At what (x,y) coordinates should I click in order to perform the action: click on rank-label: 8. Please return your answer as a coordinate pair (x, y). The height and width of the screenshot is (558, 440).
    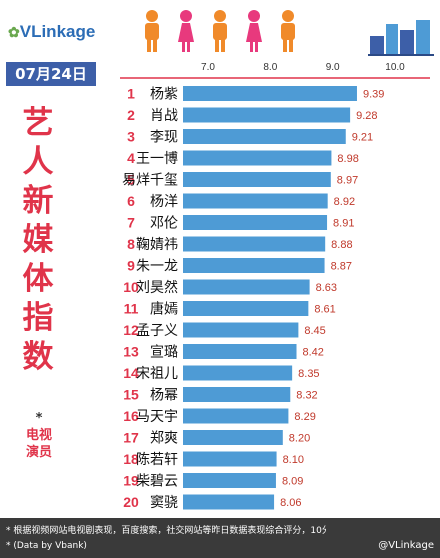
    Looking at the image, I should click on (131, 244).